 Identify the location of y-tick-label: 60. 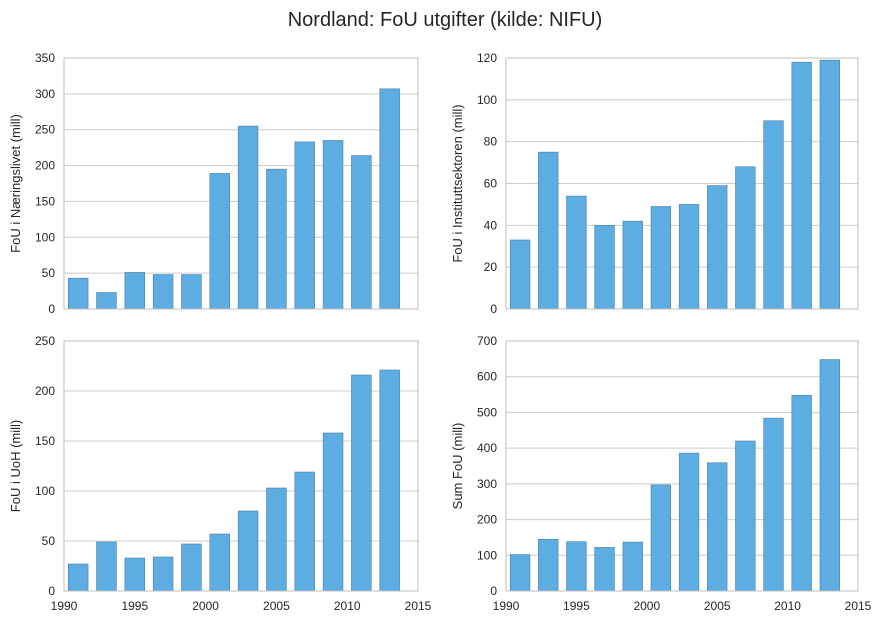
(491, 184).